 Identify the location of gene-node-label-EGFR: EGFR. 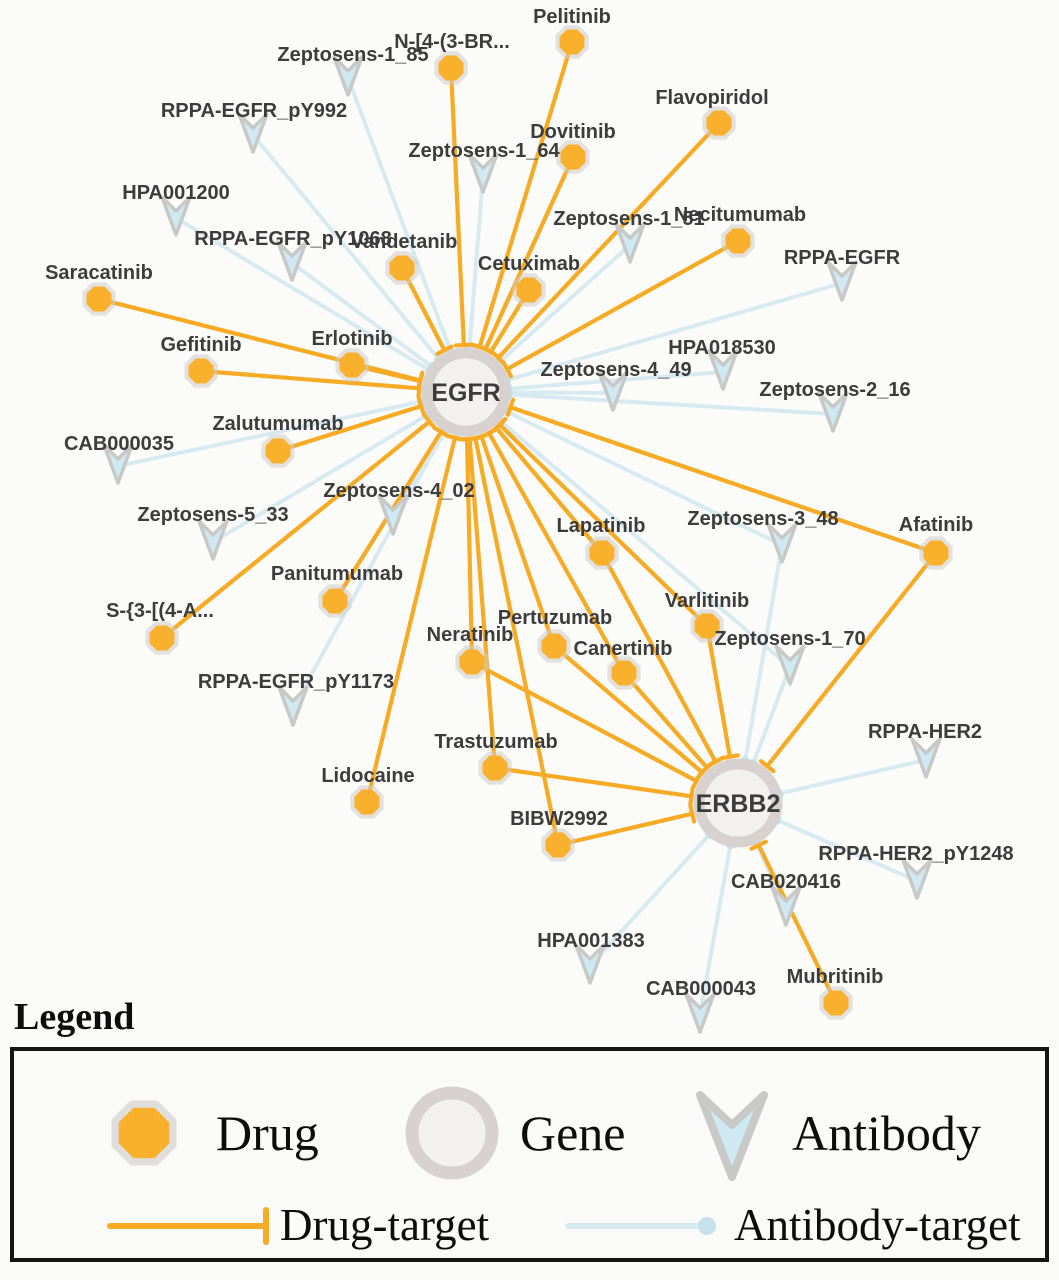
(465, 393).